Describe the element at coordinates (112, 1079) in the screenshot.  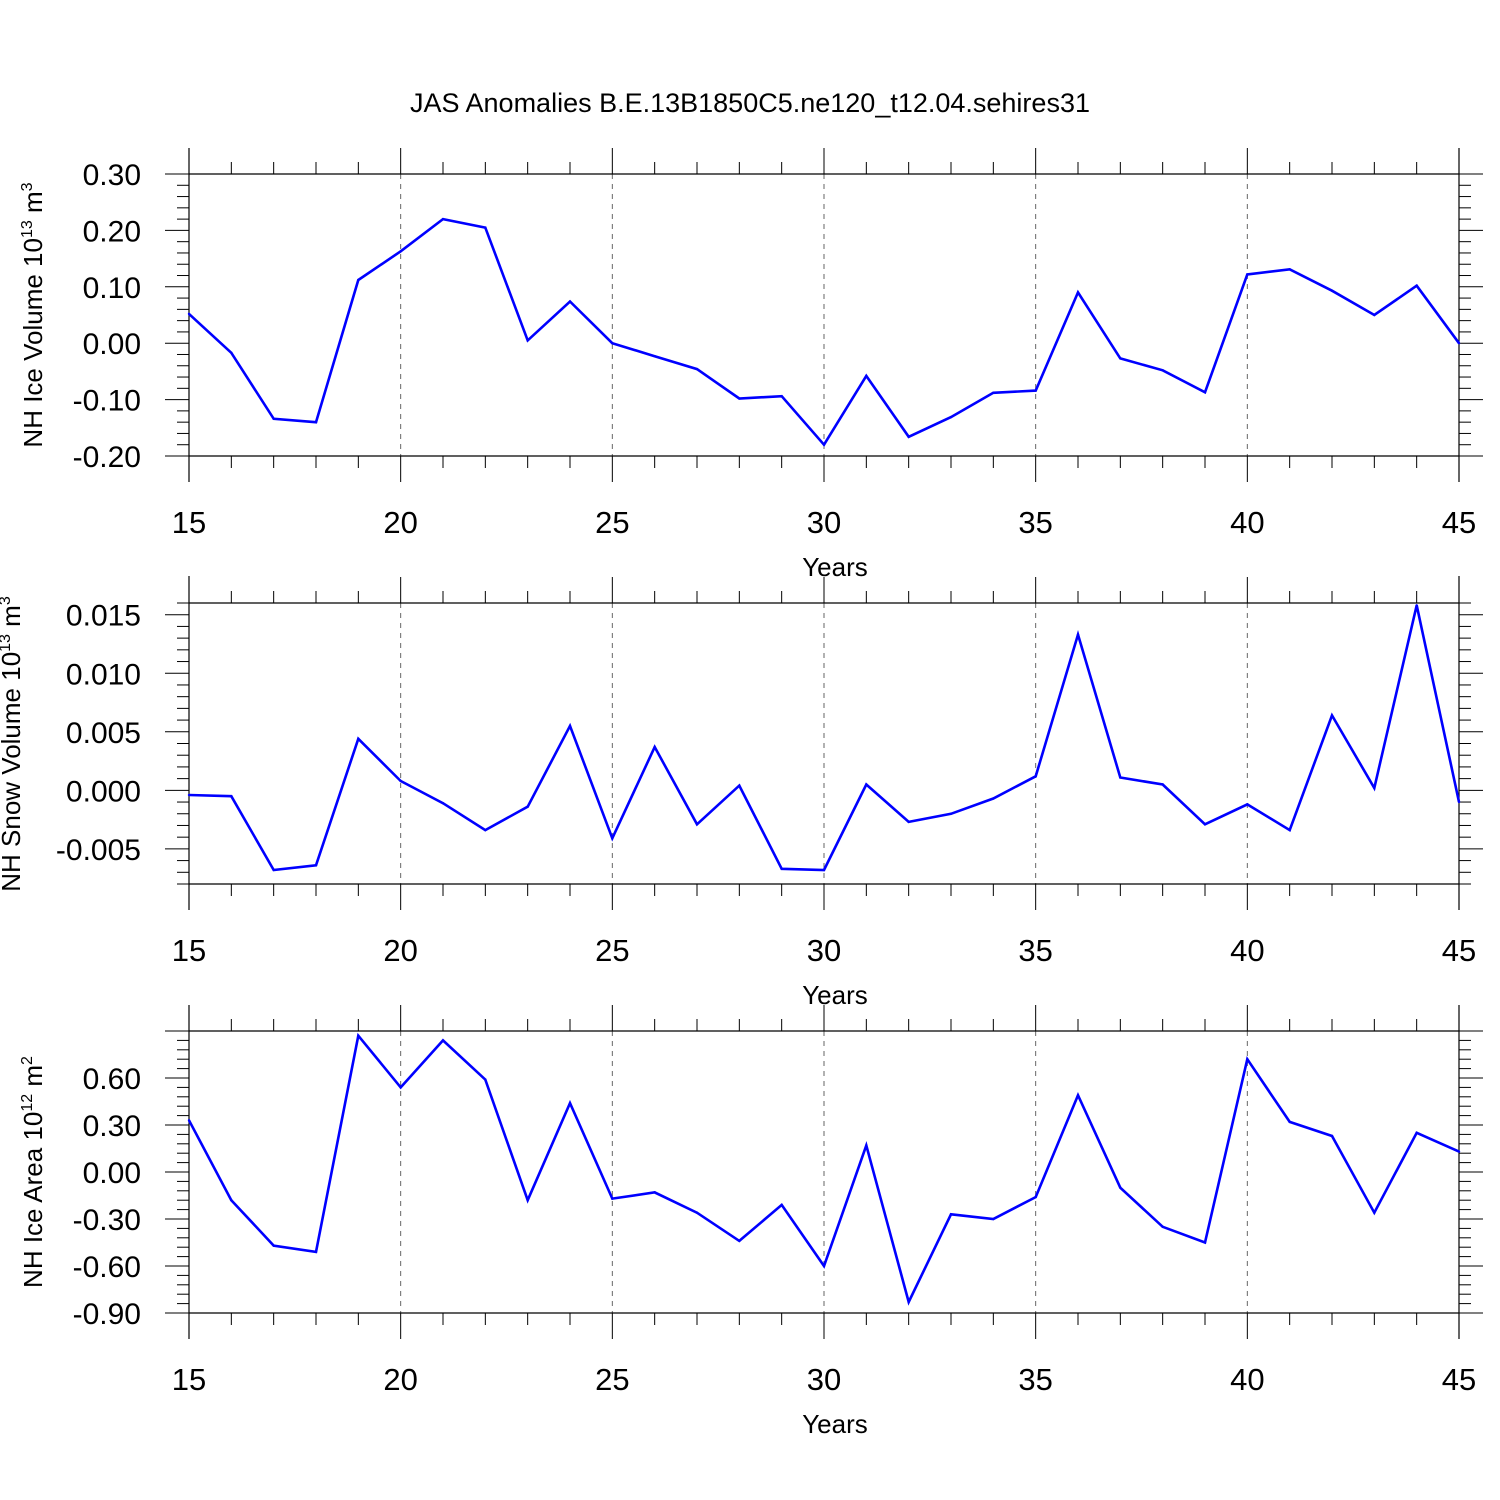
I see `panel-2-ytick-label-0: 0.60` at that location.